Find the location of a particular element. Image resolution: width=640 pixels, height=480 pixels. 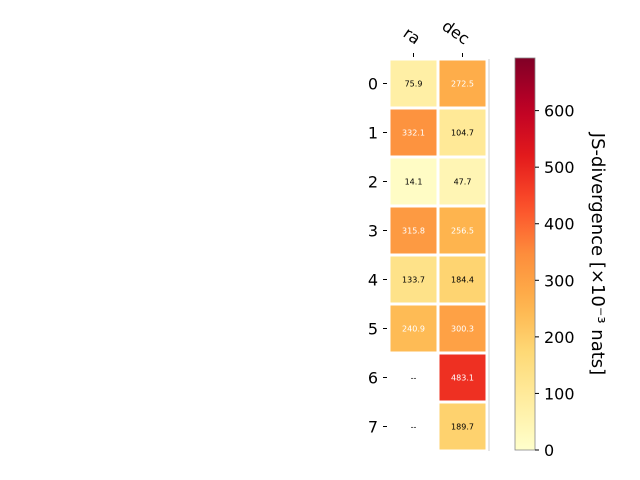

colorbar-tick-label: 600 is located at coordinates (559, 111).